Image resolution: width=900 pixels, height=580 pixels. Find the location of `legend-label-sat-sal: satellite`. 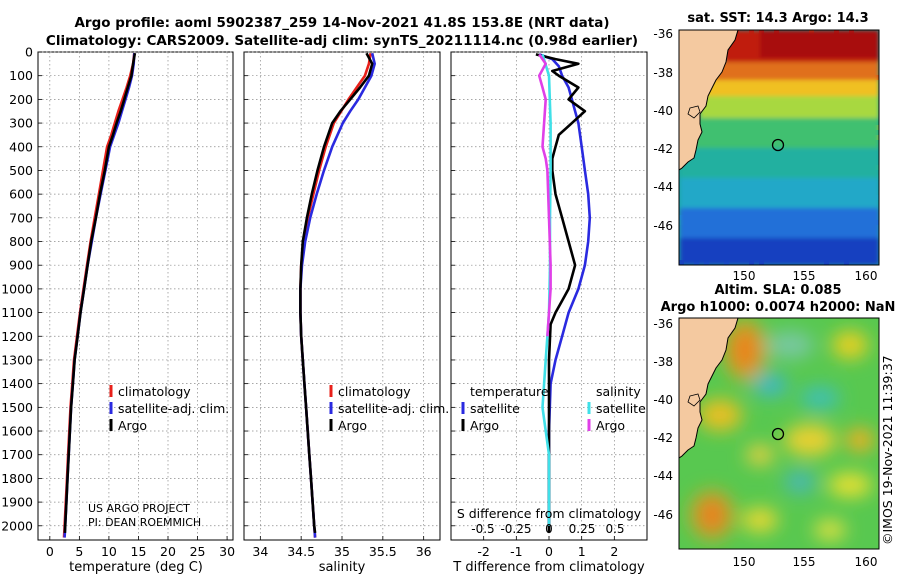

legend-label-sat-sal: satellite is located at coordinates (621, 408).